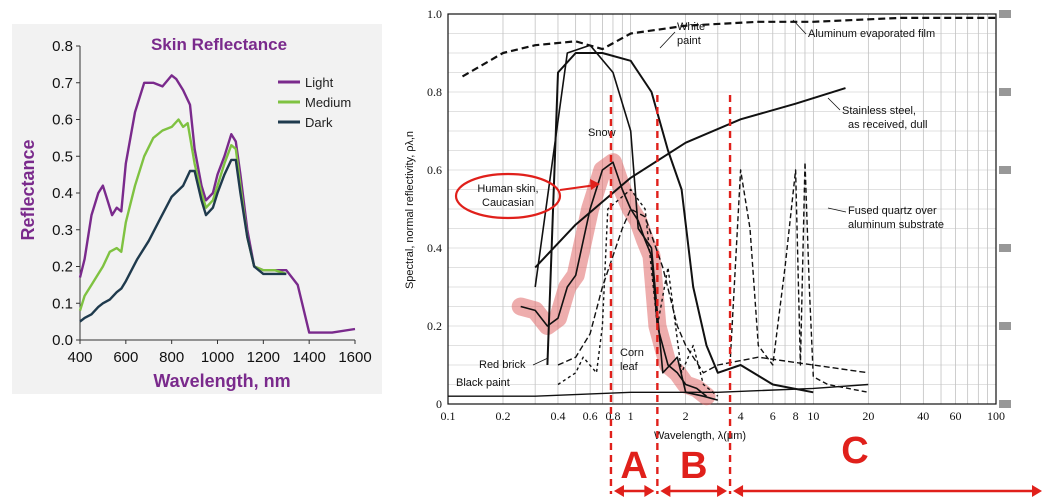 This screenshot has width=1047, height=504. What do you see at coordinates (483, 383) in the screenshot?
I see `annotation-black-paint: Black paint` at bounding box center [483, 383].